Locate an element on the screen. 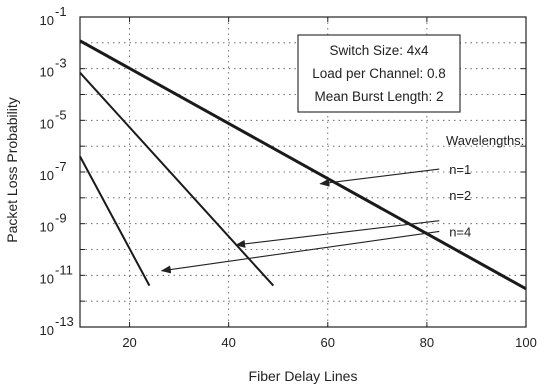 This screenshot has width=548, height=386. y-tick-exponent: -13 is located at coordinates (64, 321).